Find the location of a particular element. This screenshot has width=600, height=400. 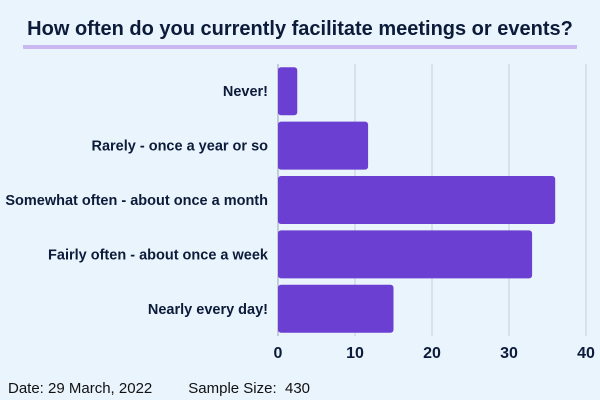

x-tick-label: 10 is located at coordinates (355, 353).